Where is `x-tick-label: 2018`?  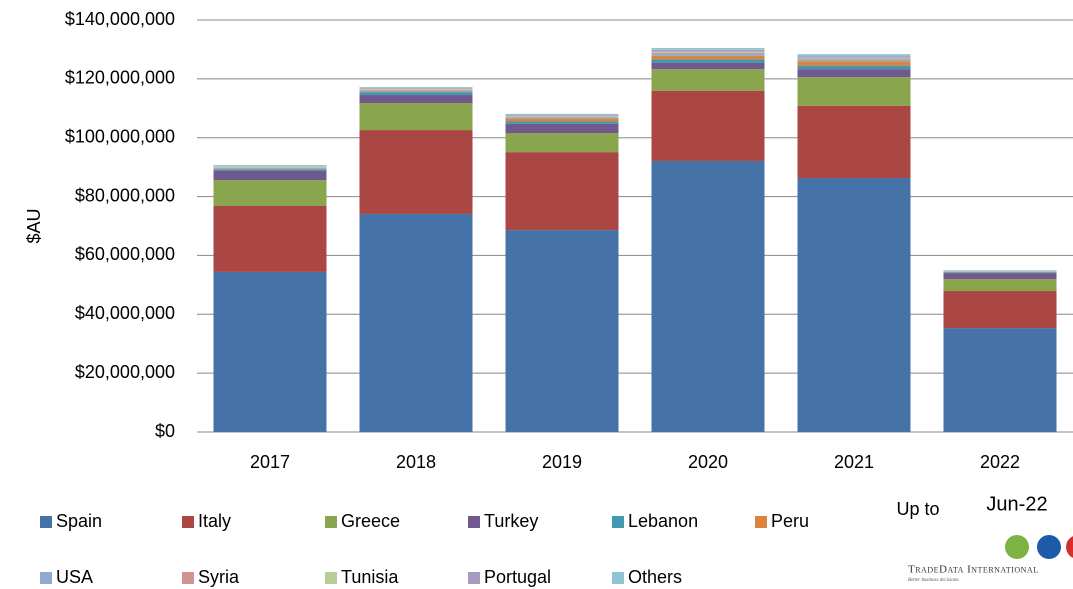 x-tick-label: 2018 is located at coordinates (416, 462).